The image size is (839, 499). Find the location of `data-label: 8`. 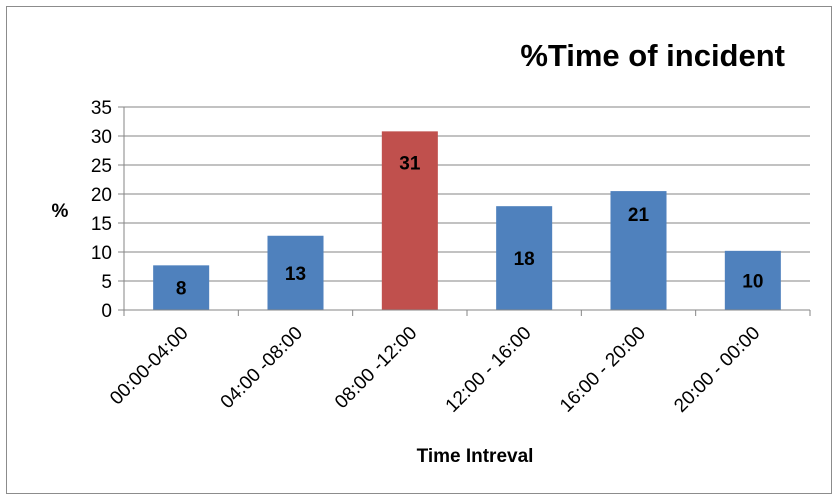

data-label: 8 is located at coordinates (181, 289).